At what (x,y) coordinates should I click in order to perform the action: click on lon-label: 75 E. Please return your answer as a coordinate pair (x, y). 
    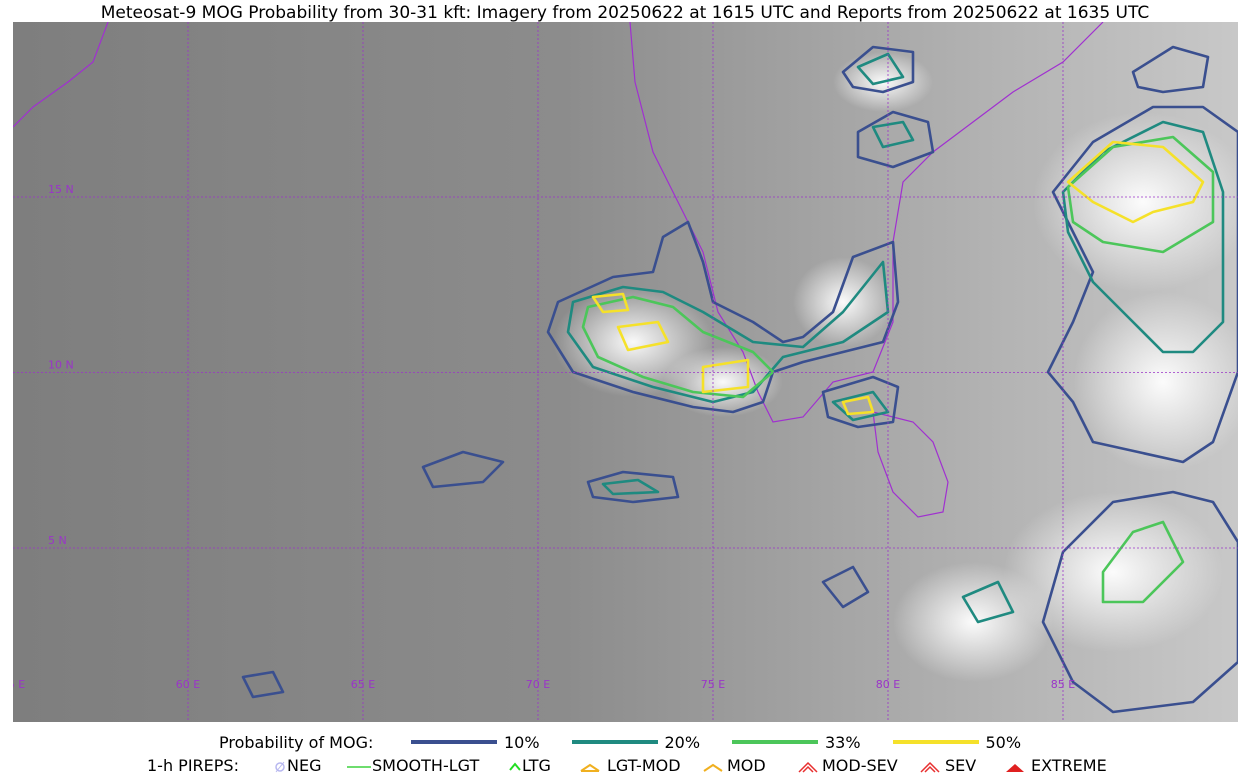
    Looking at the image, I should click on (713, 684).